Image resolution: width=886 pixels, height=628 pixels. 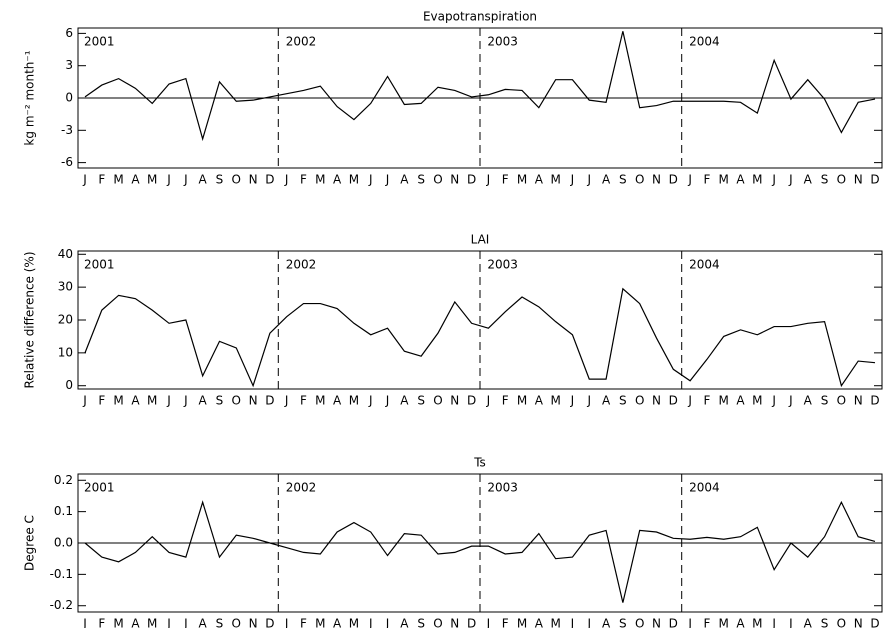 What do you see at coordinates (61, 574) in the screenshot?
I see `y-tick-label: -0.1` at bounding box center [61, 574].